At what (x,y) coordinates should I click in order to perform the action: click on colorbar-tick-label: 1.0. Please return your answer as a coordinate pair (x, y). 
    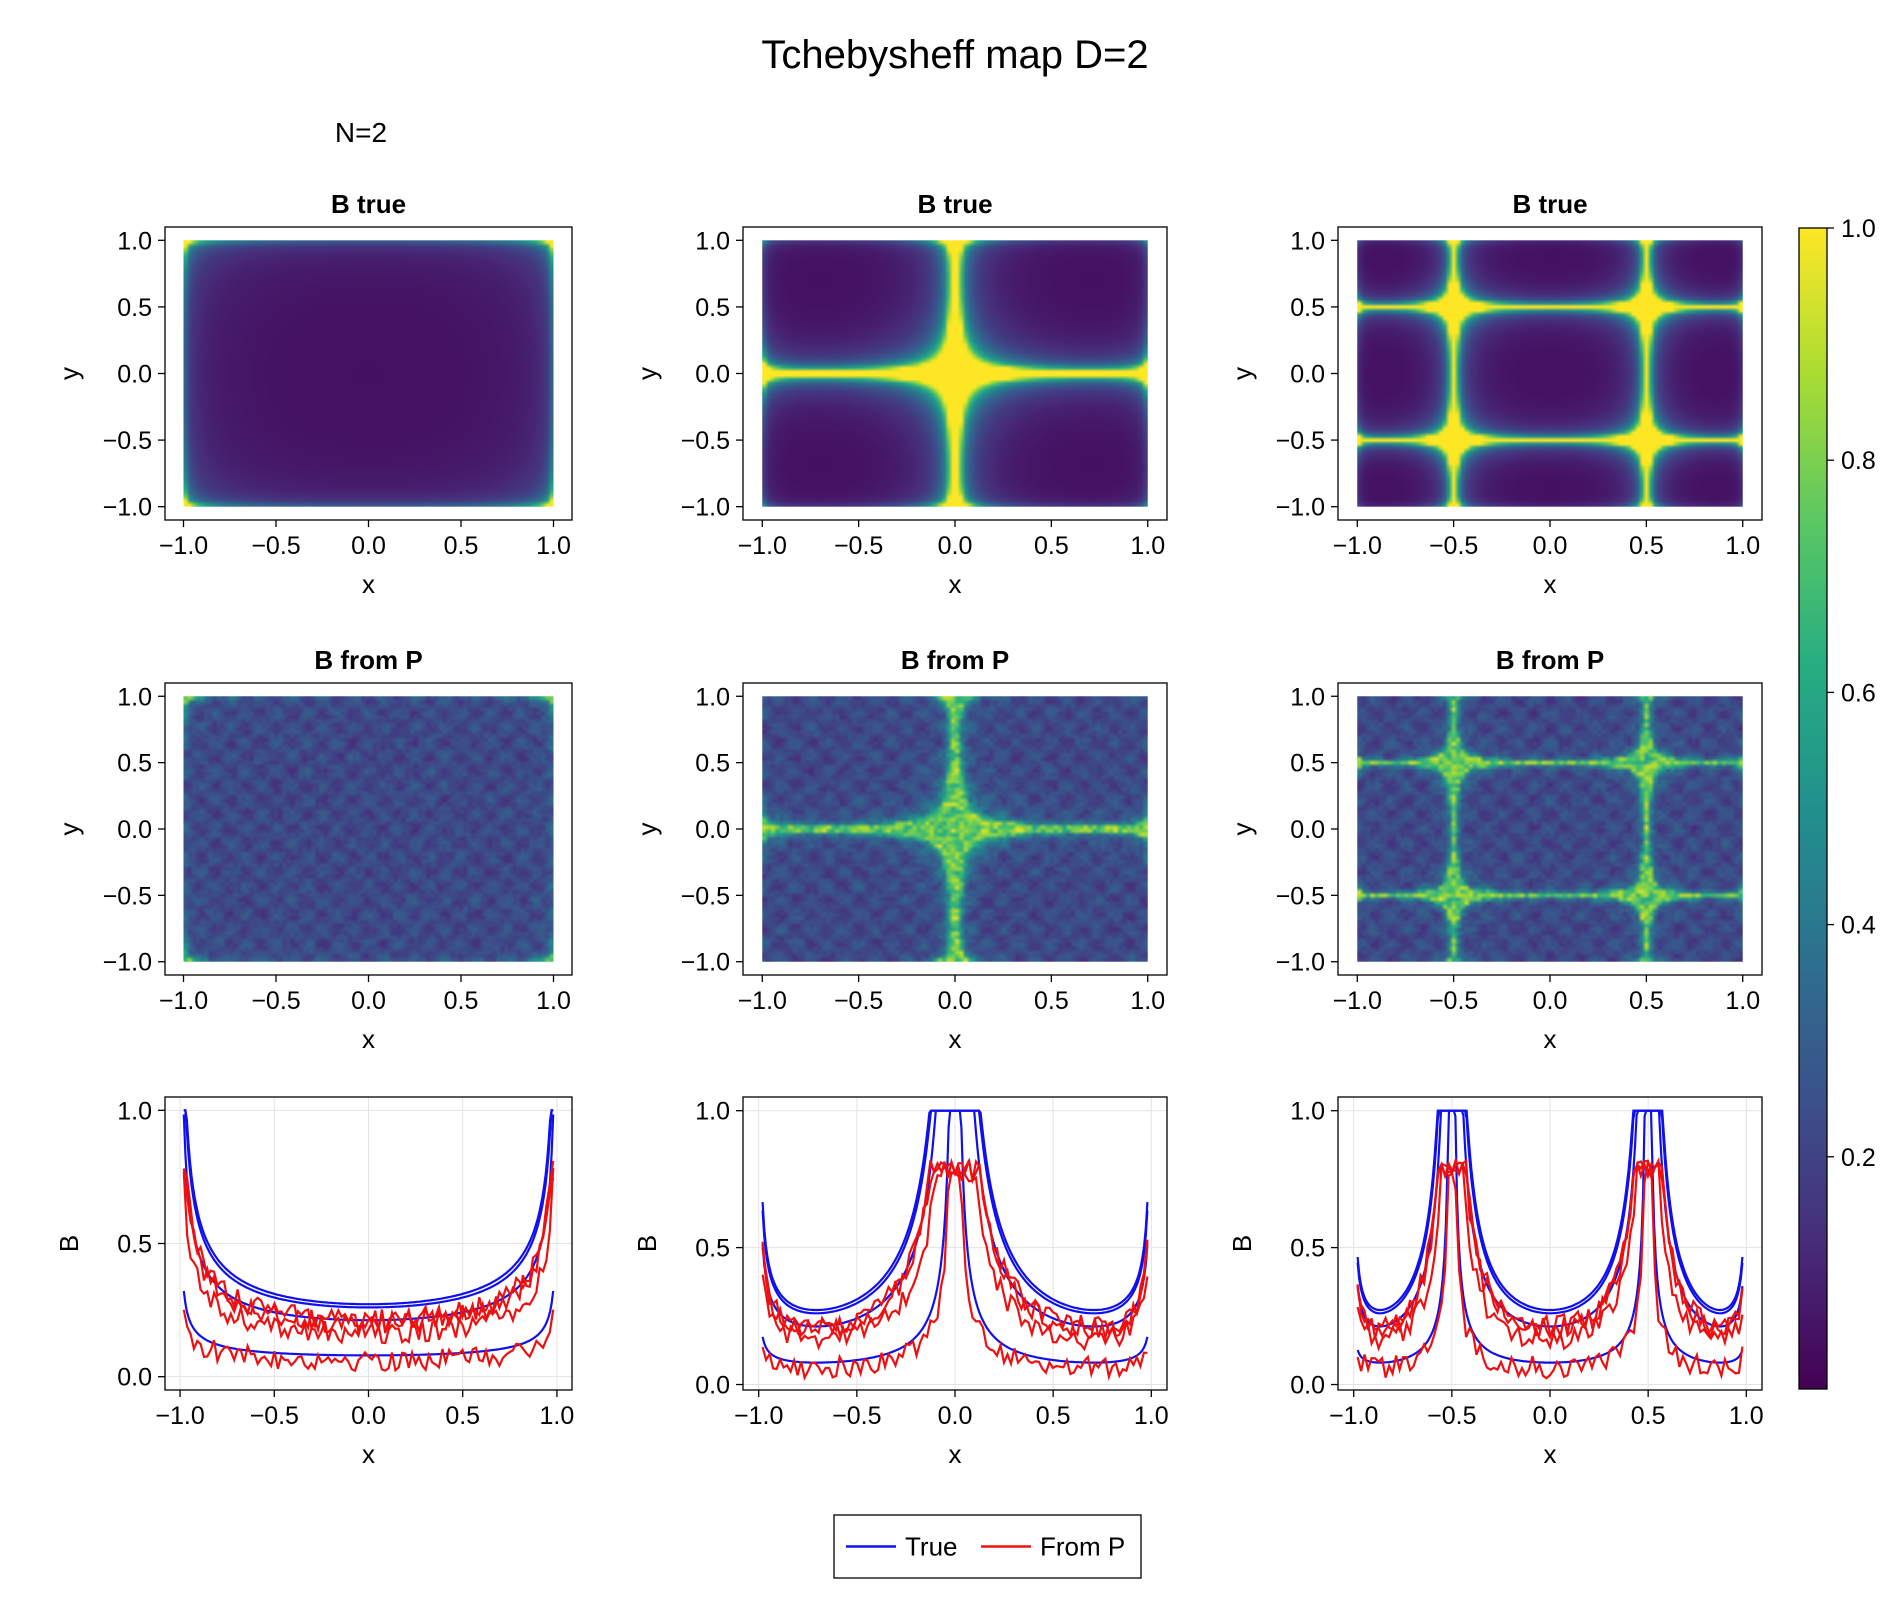
    Looking at the image, I should click on (1858, 229).